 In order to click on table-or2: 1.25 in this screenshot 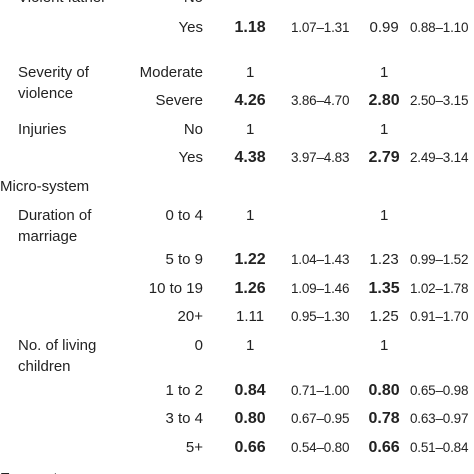, I will do `click(384, 316)`.